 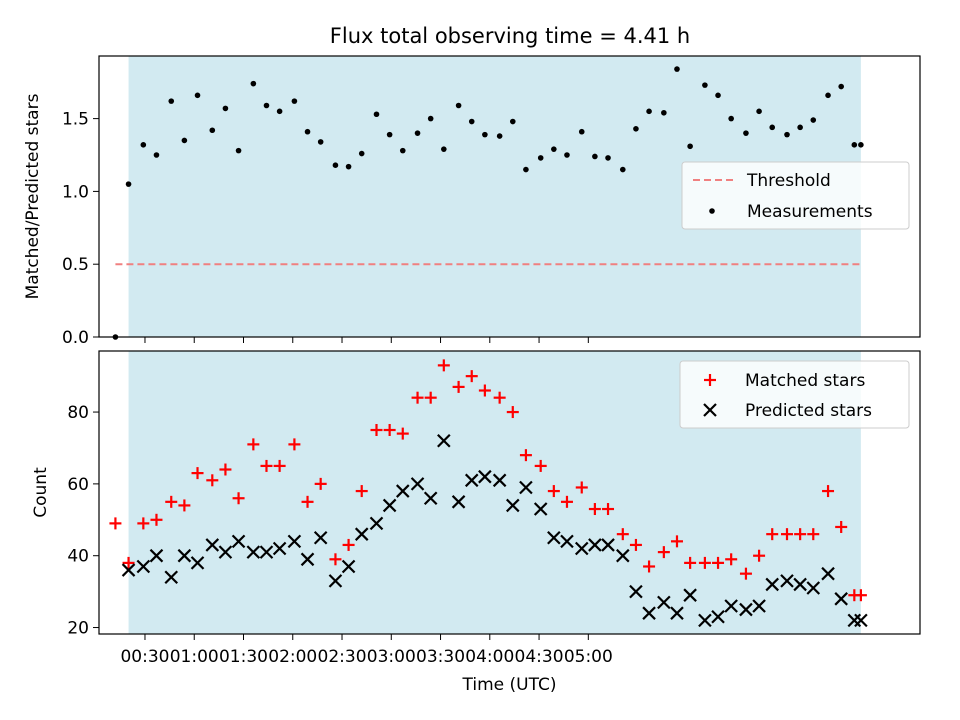 I want to click on y-tick-label: 60, so click(x=78, y=485).